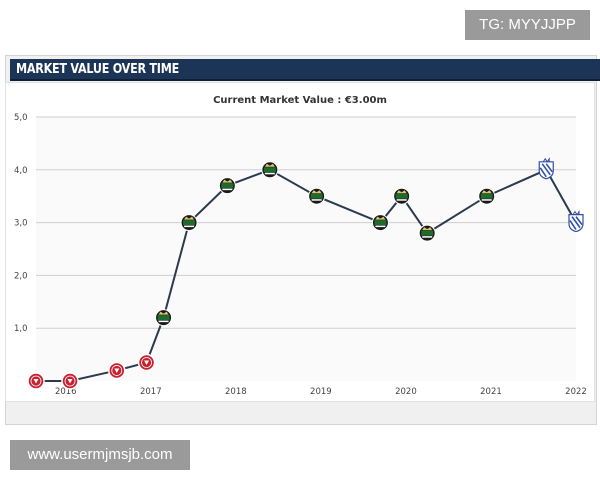 The height and width of the screenshot is (480, 600). I want to click on y-tick-label: 3,0, so click(21, 224).